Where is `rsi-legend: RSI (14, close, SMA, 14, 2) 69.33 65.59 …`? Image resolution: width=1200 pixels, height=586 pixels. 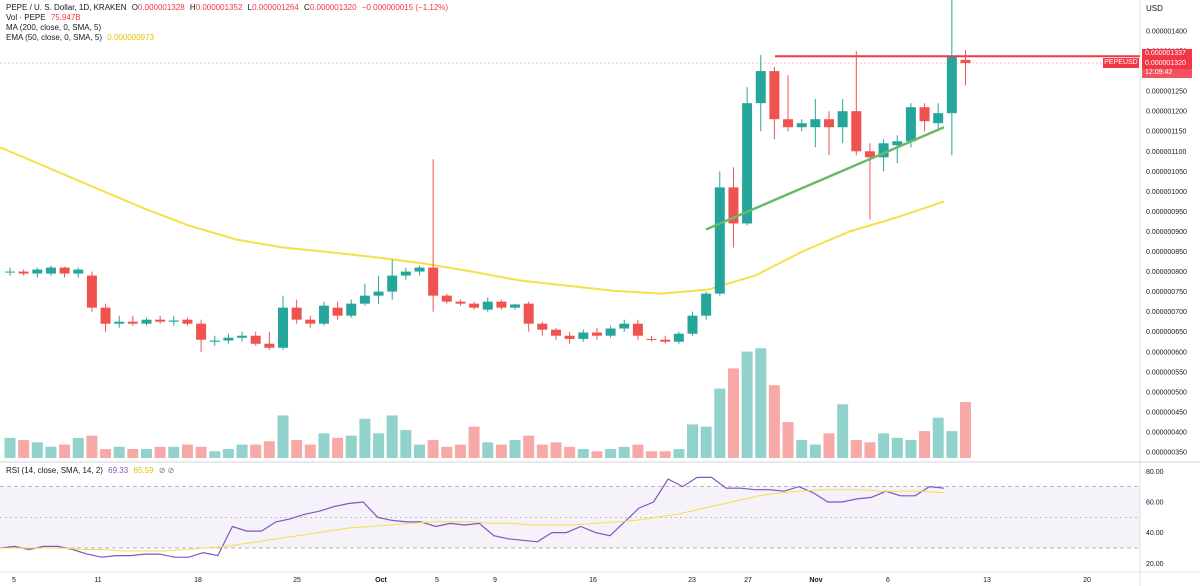
rsi-legend: RSI (14, close, SMA, 14, 2) 69.33 65.59 … is located at coordinates (91, 471).